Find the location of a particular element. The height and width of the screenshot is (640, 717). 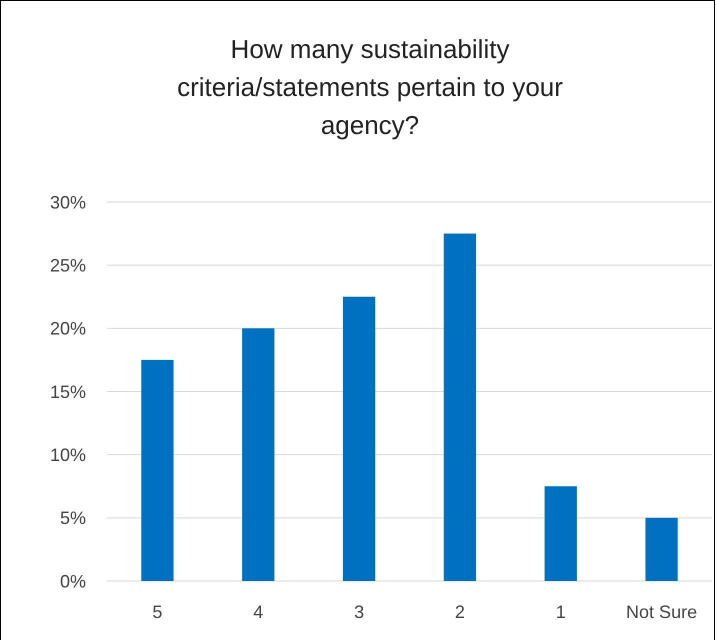

x-tick-label: 2 is located at coordinates (459, 612).